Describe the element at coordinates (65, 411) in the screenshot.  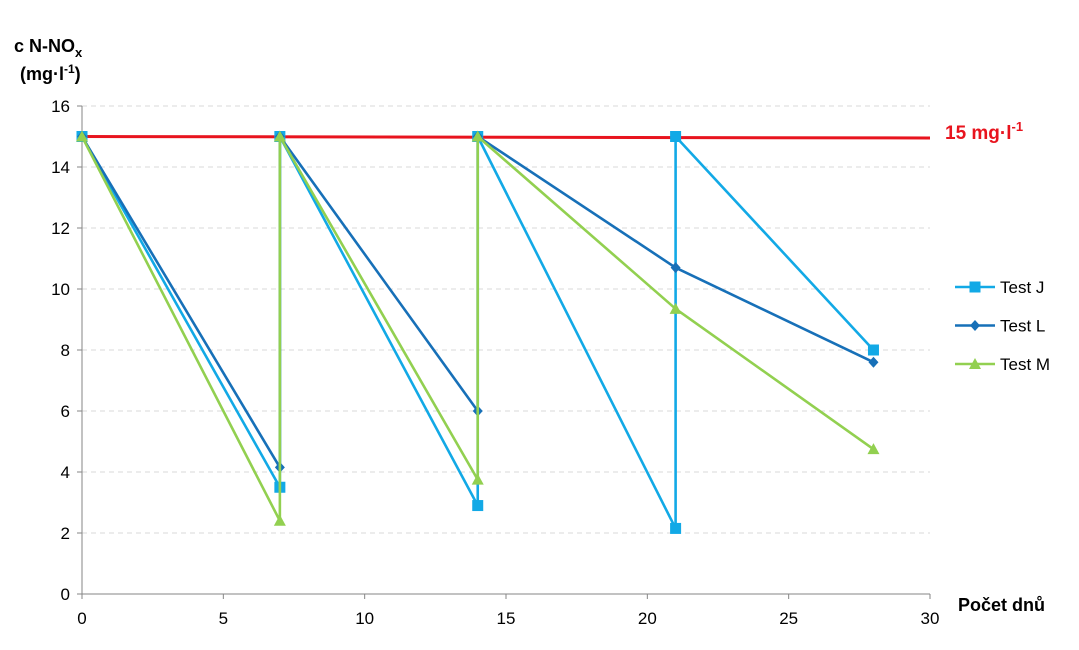
I see `y-tick-label: 6` at that location.